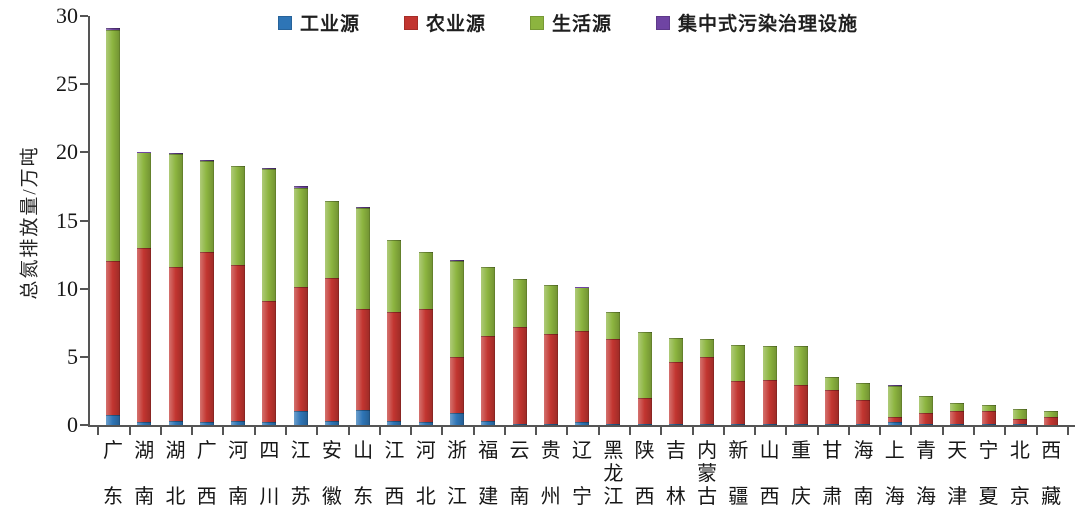 The height and width of the screenshot is (515, 1080). Describe the element at coordinates (707, 451) in the screenshot. I see `x-axis-label-char: 内` at that location.